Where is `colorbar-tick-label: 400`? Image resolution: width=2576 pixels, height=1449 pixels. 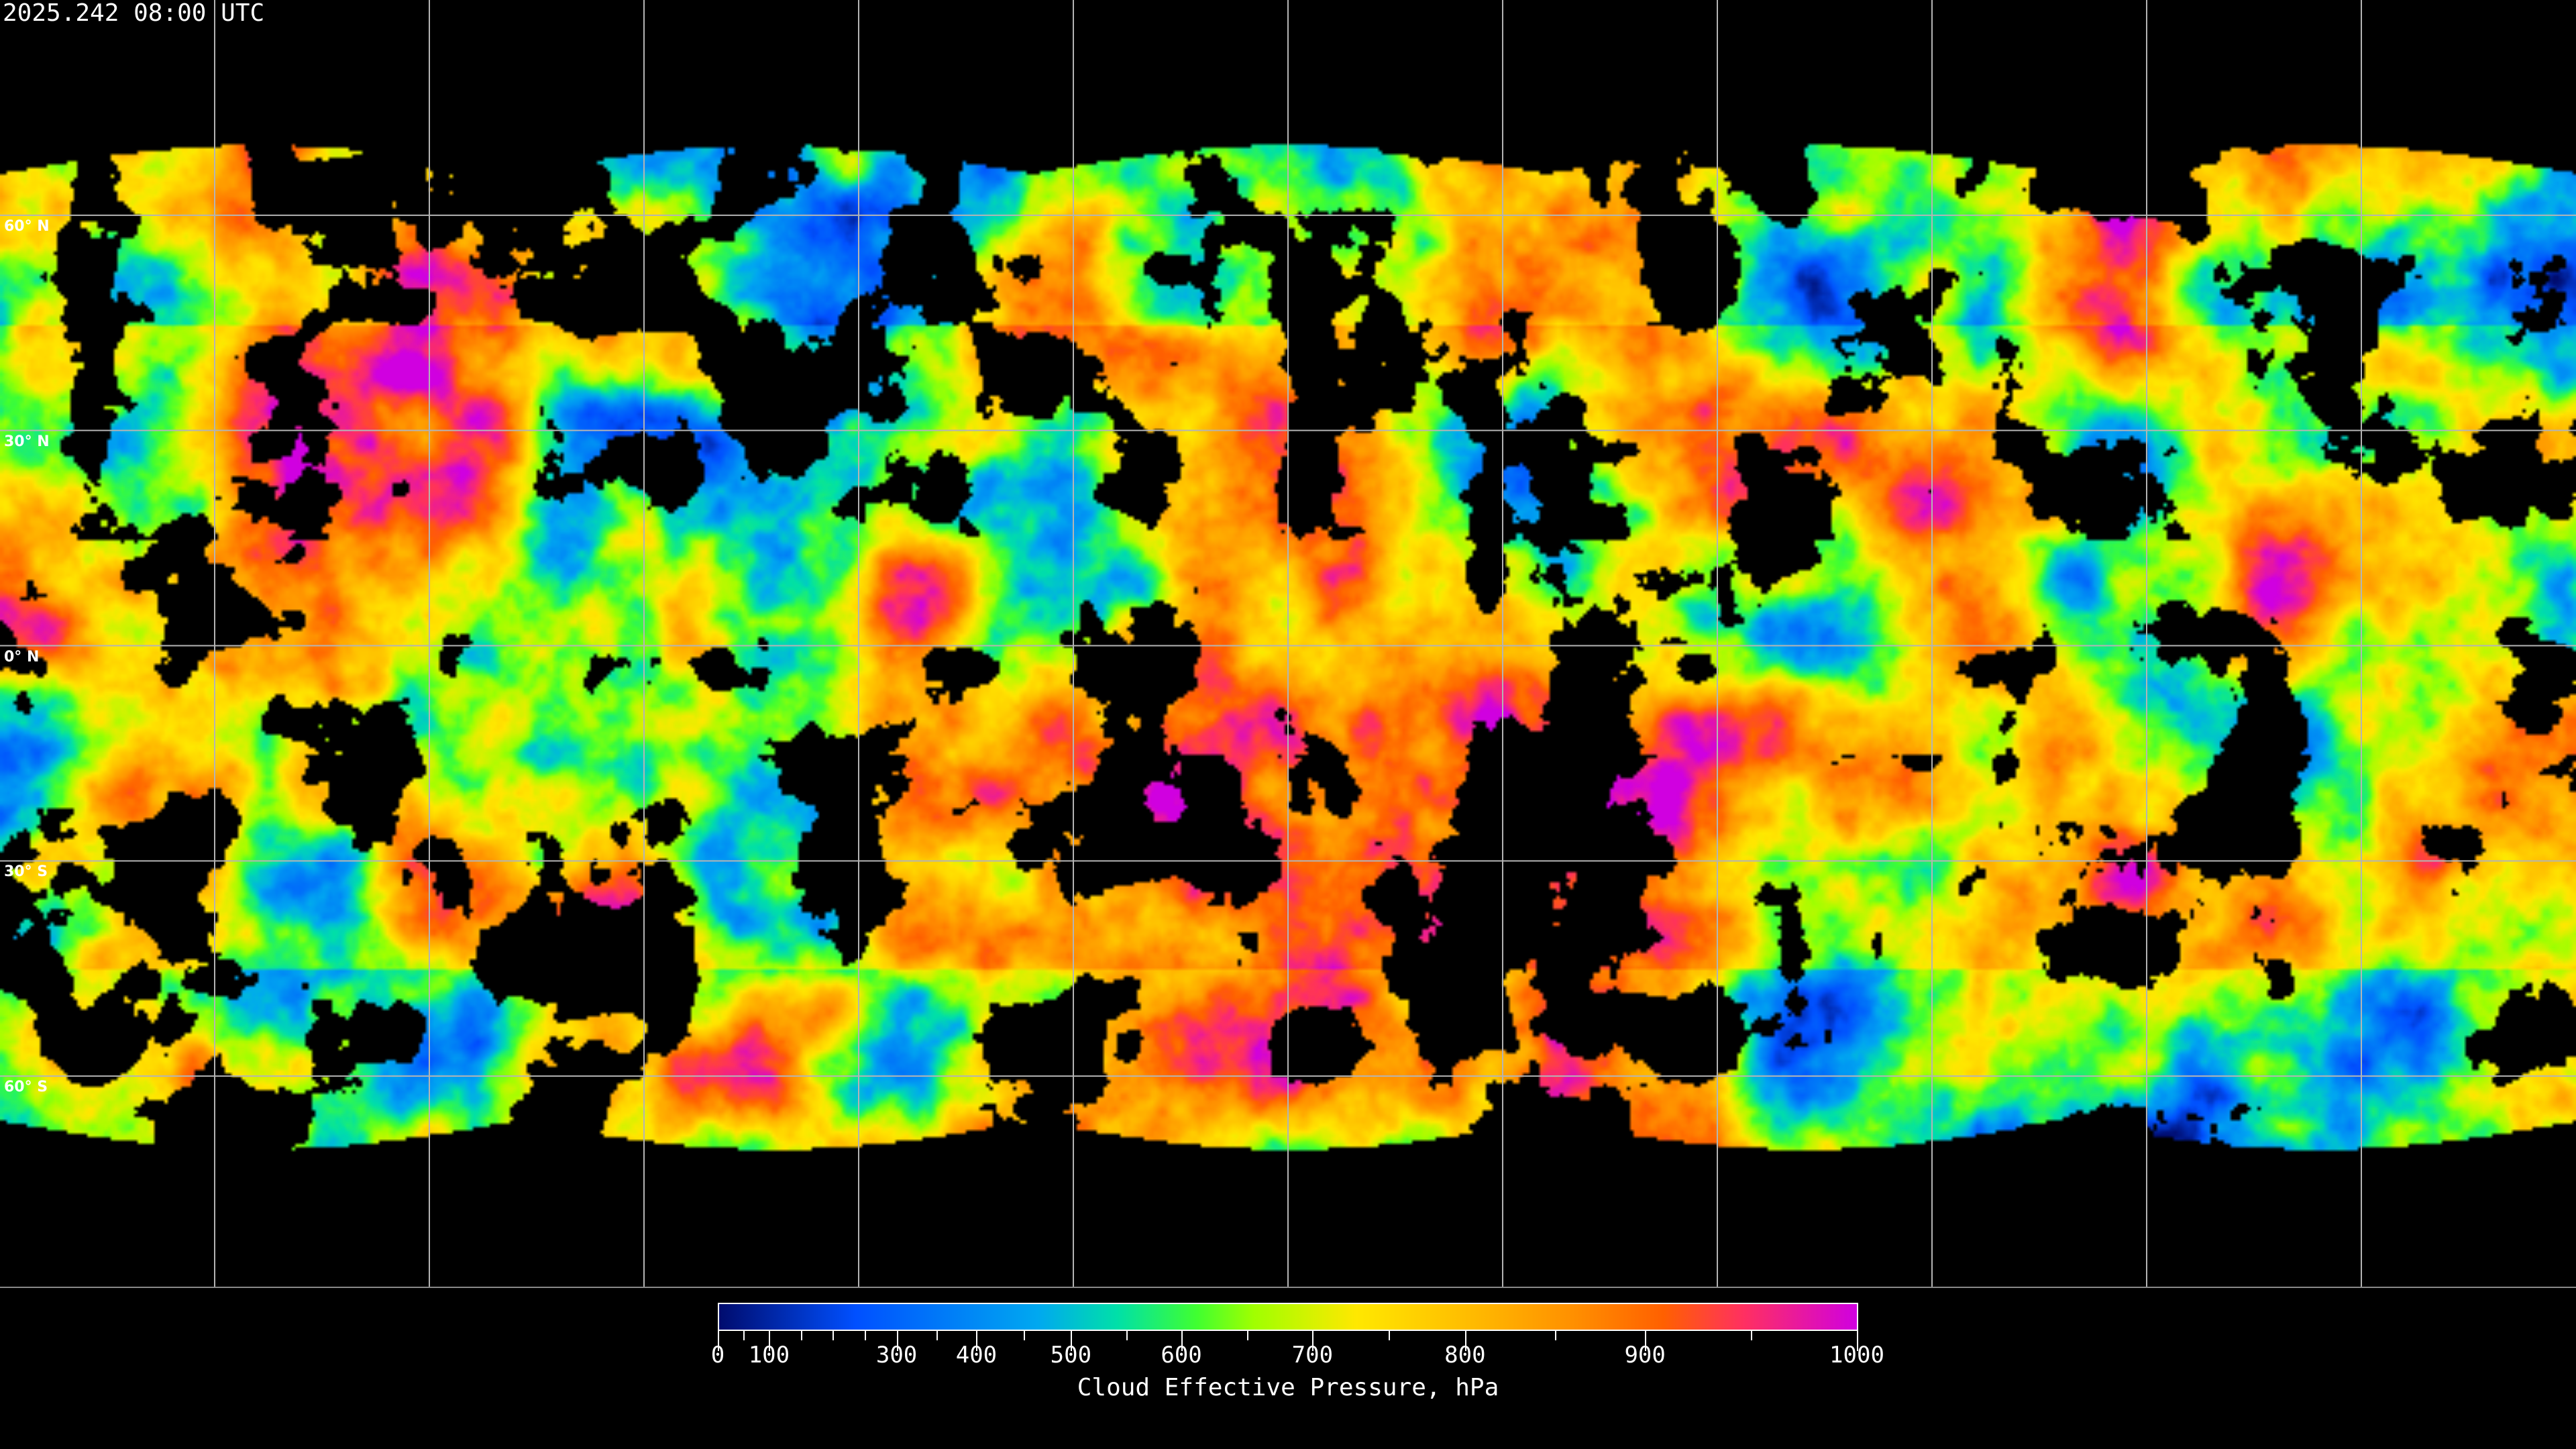 colorbar-tick-label: 400 is located at coordinates (976, 1355).